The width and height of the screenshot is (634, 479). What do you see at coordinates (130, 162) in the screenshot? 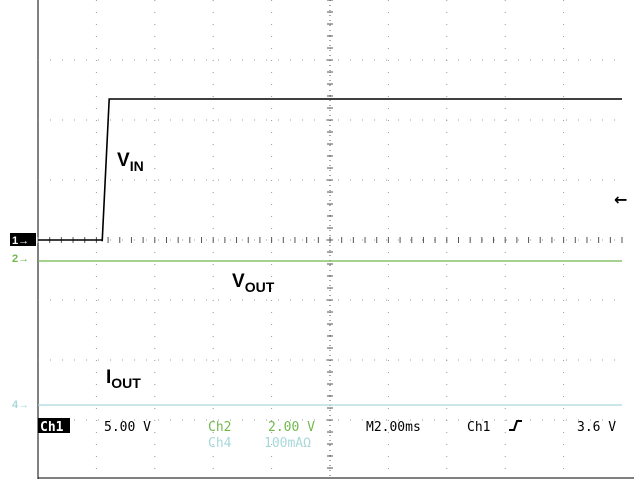
I see `vin-label: VIN` at bounding box center [130, 162].